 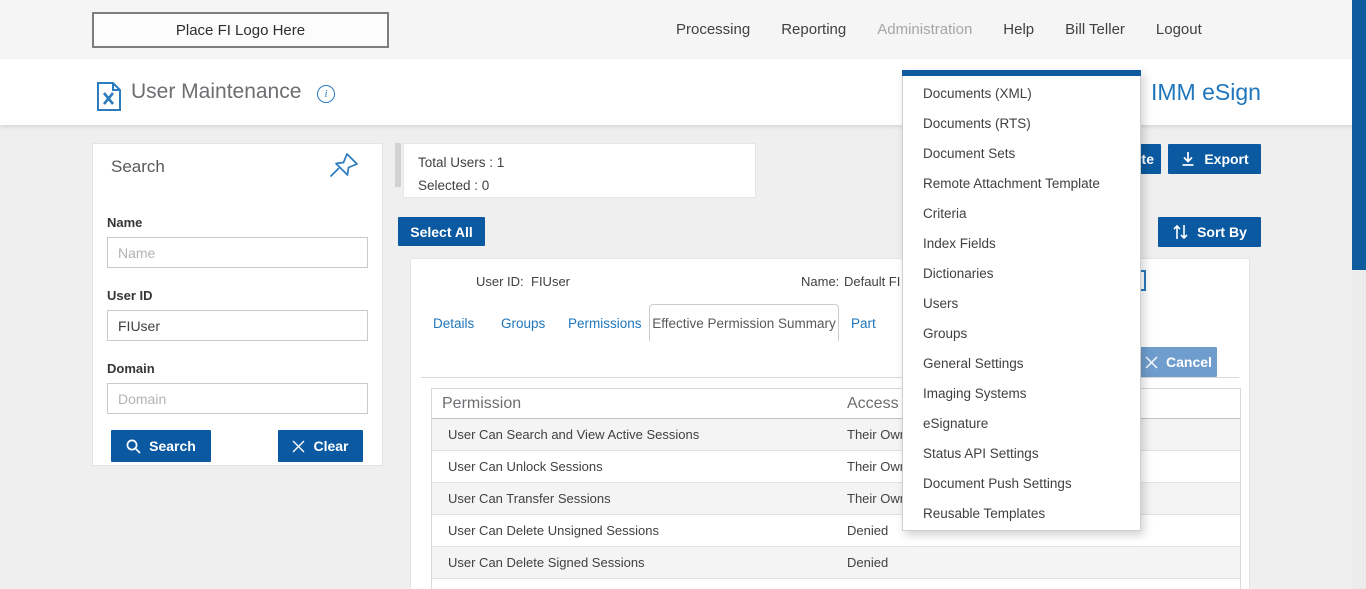 What do you see at coordinates (579, 170) in the screenshot?
I see `users-summary-box: Total Users : 1 Selected : 0` at bounding box center [579, 170].